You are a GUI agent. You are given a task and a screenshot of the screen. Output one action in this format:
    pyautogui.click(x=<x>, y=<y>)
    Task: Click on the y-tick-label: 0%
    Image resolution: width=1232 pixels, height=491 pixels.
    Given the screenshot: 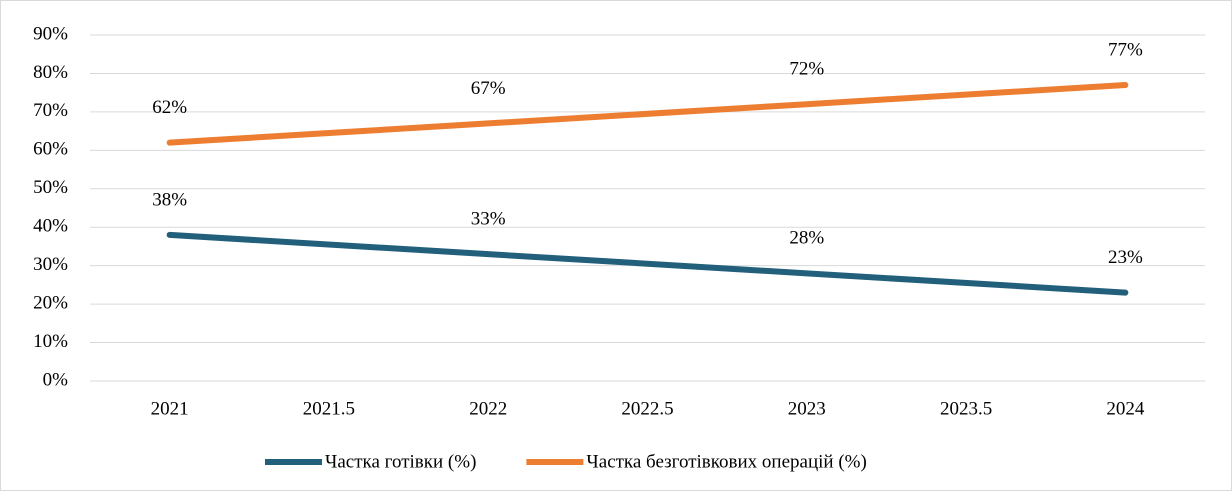 What is the action you would take?
    pyautogui.click(x=56, y=379)
    